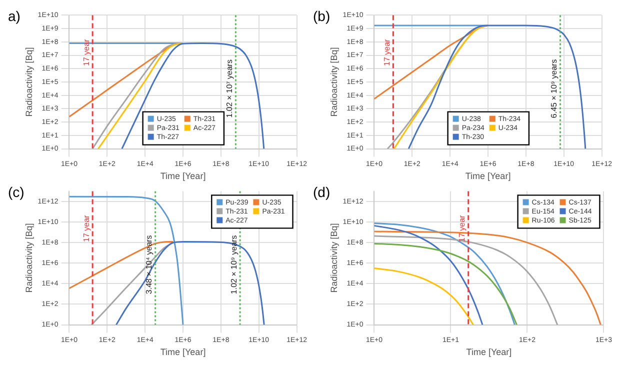 The width and height of the screenshot is (623, 366). Describe the element at coordinates (321, 192) in the screenshot. I see `chart-title: (d)` at that location.